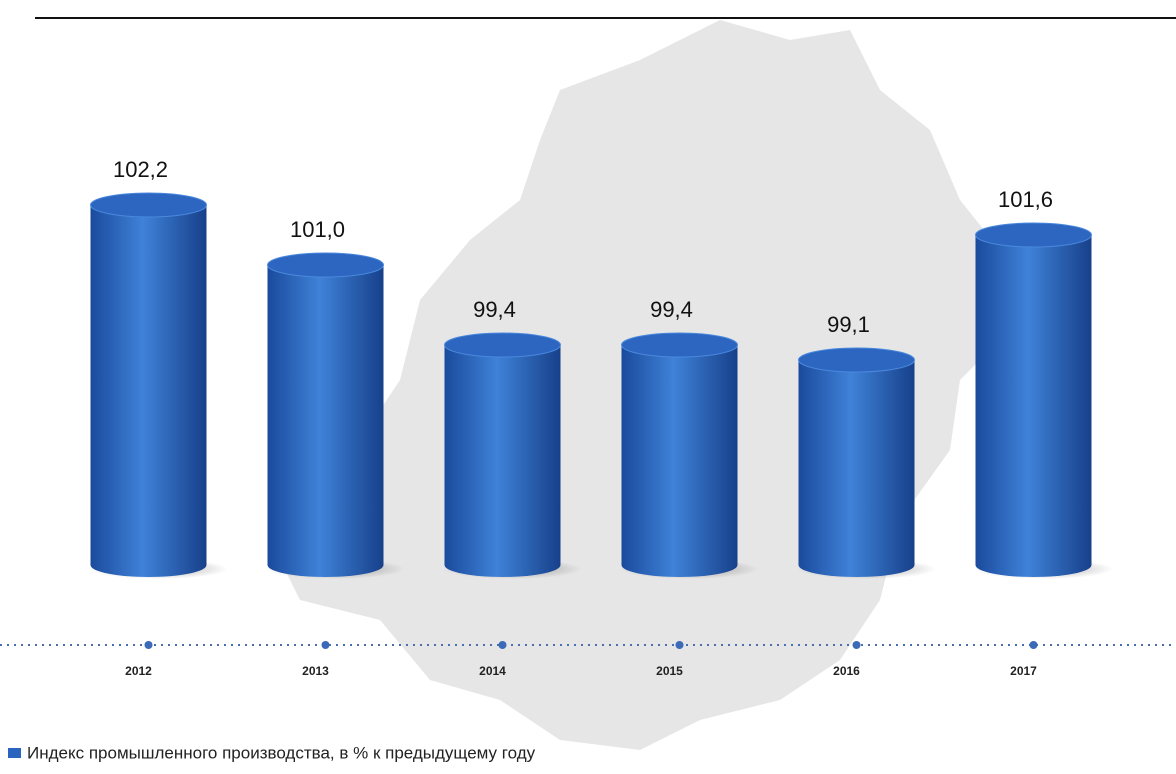  Describe the element at coordinates (317, 229) in the screenshot. I see `value-label: 101,0` at that location.